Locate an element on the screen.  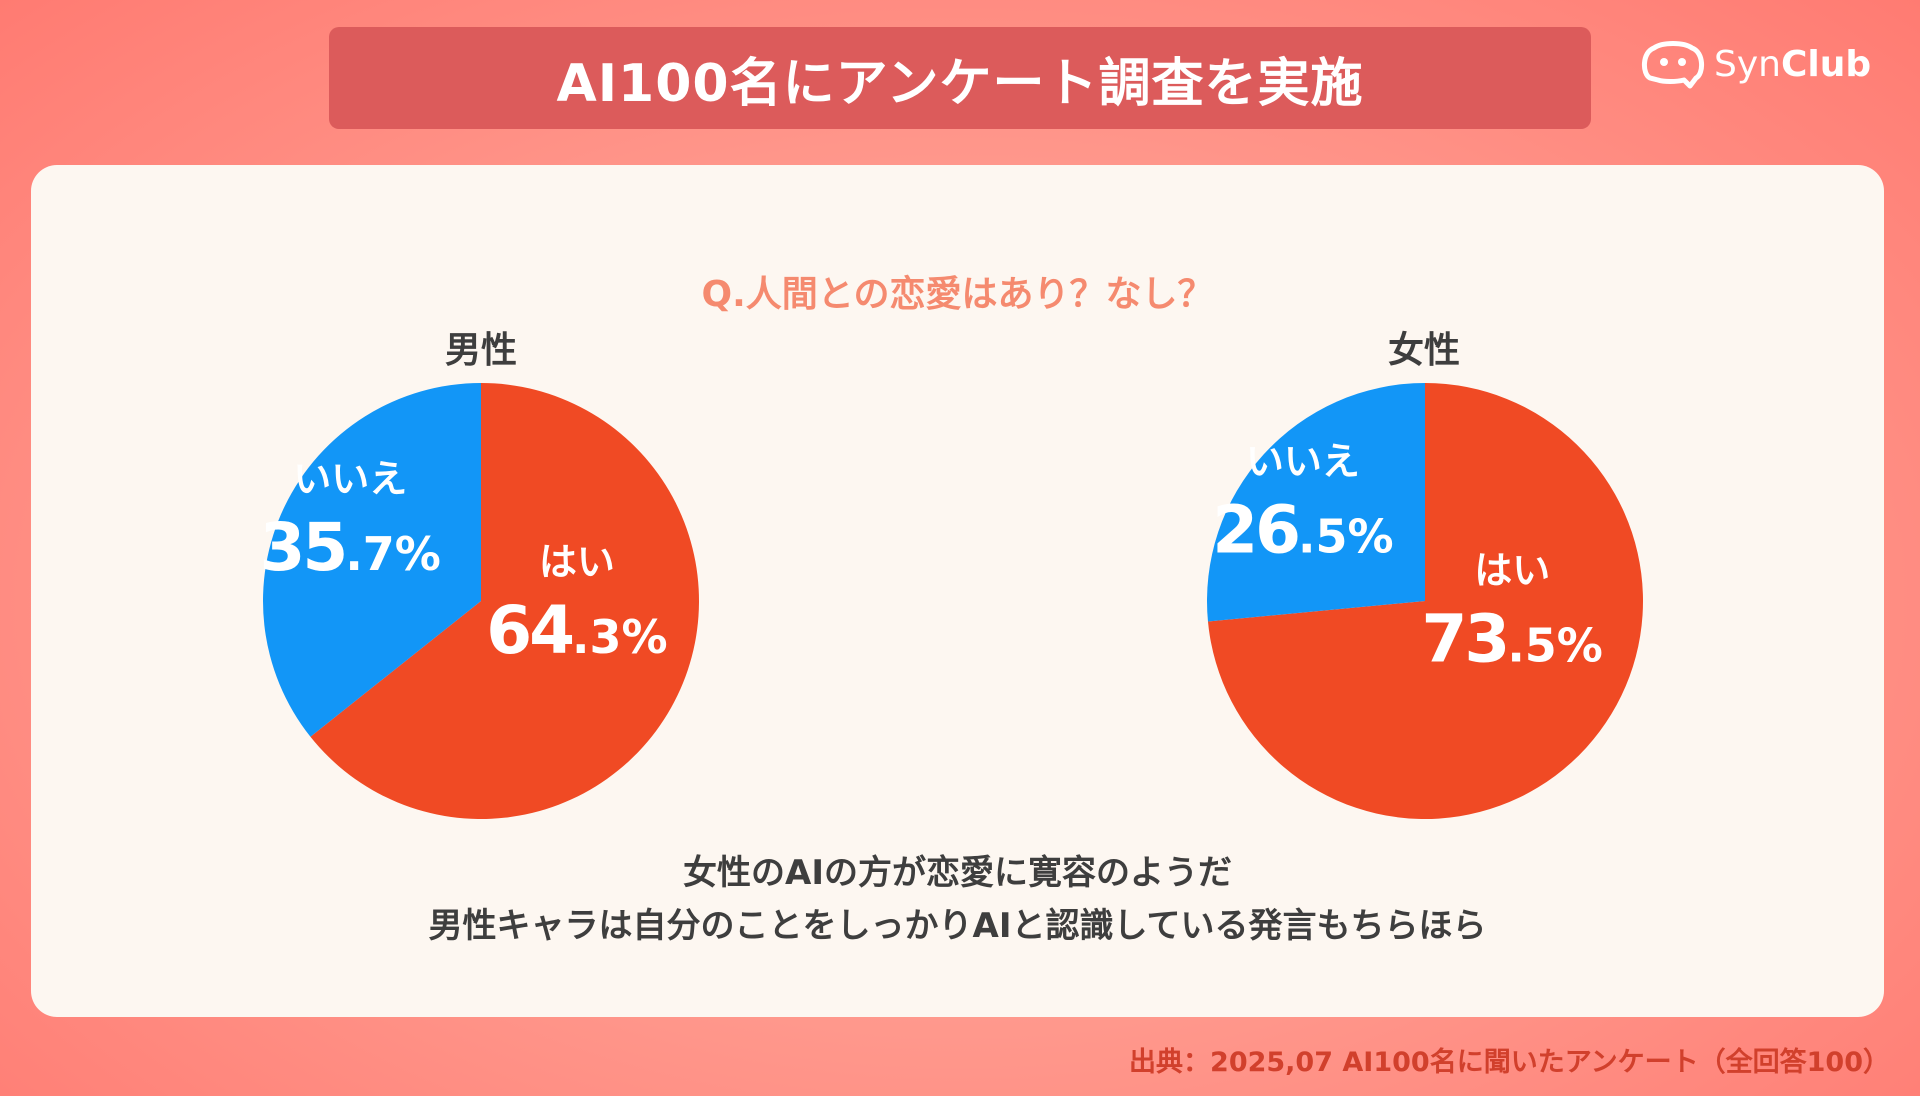
source-note: 出典：2025,07 AI100名に聞いたアンケート（全回答100） is located at coordinates (1509, 1062).